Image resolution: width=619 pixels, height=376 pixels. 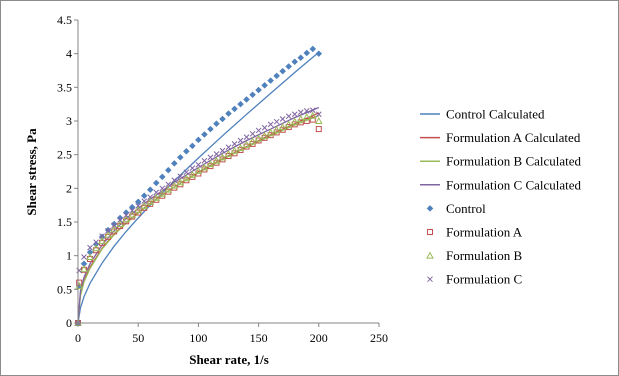 What do you see at coordinates (466, 208) in the screenshot?
I see `legend-label: Control` at bounding box center [466, 208].